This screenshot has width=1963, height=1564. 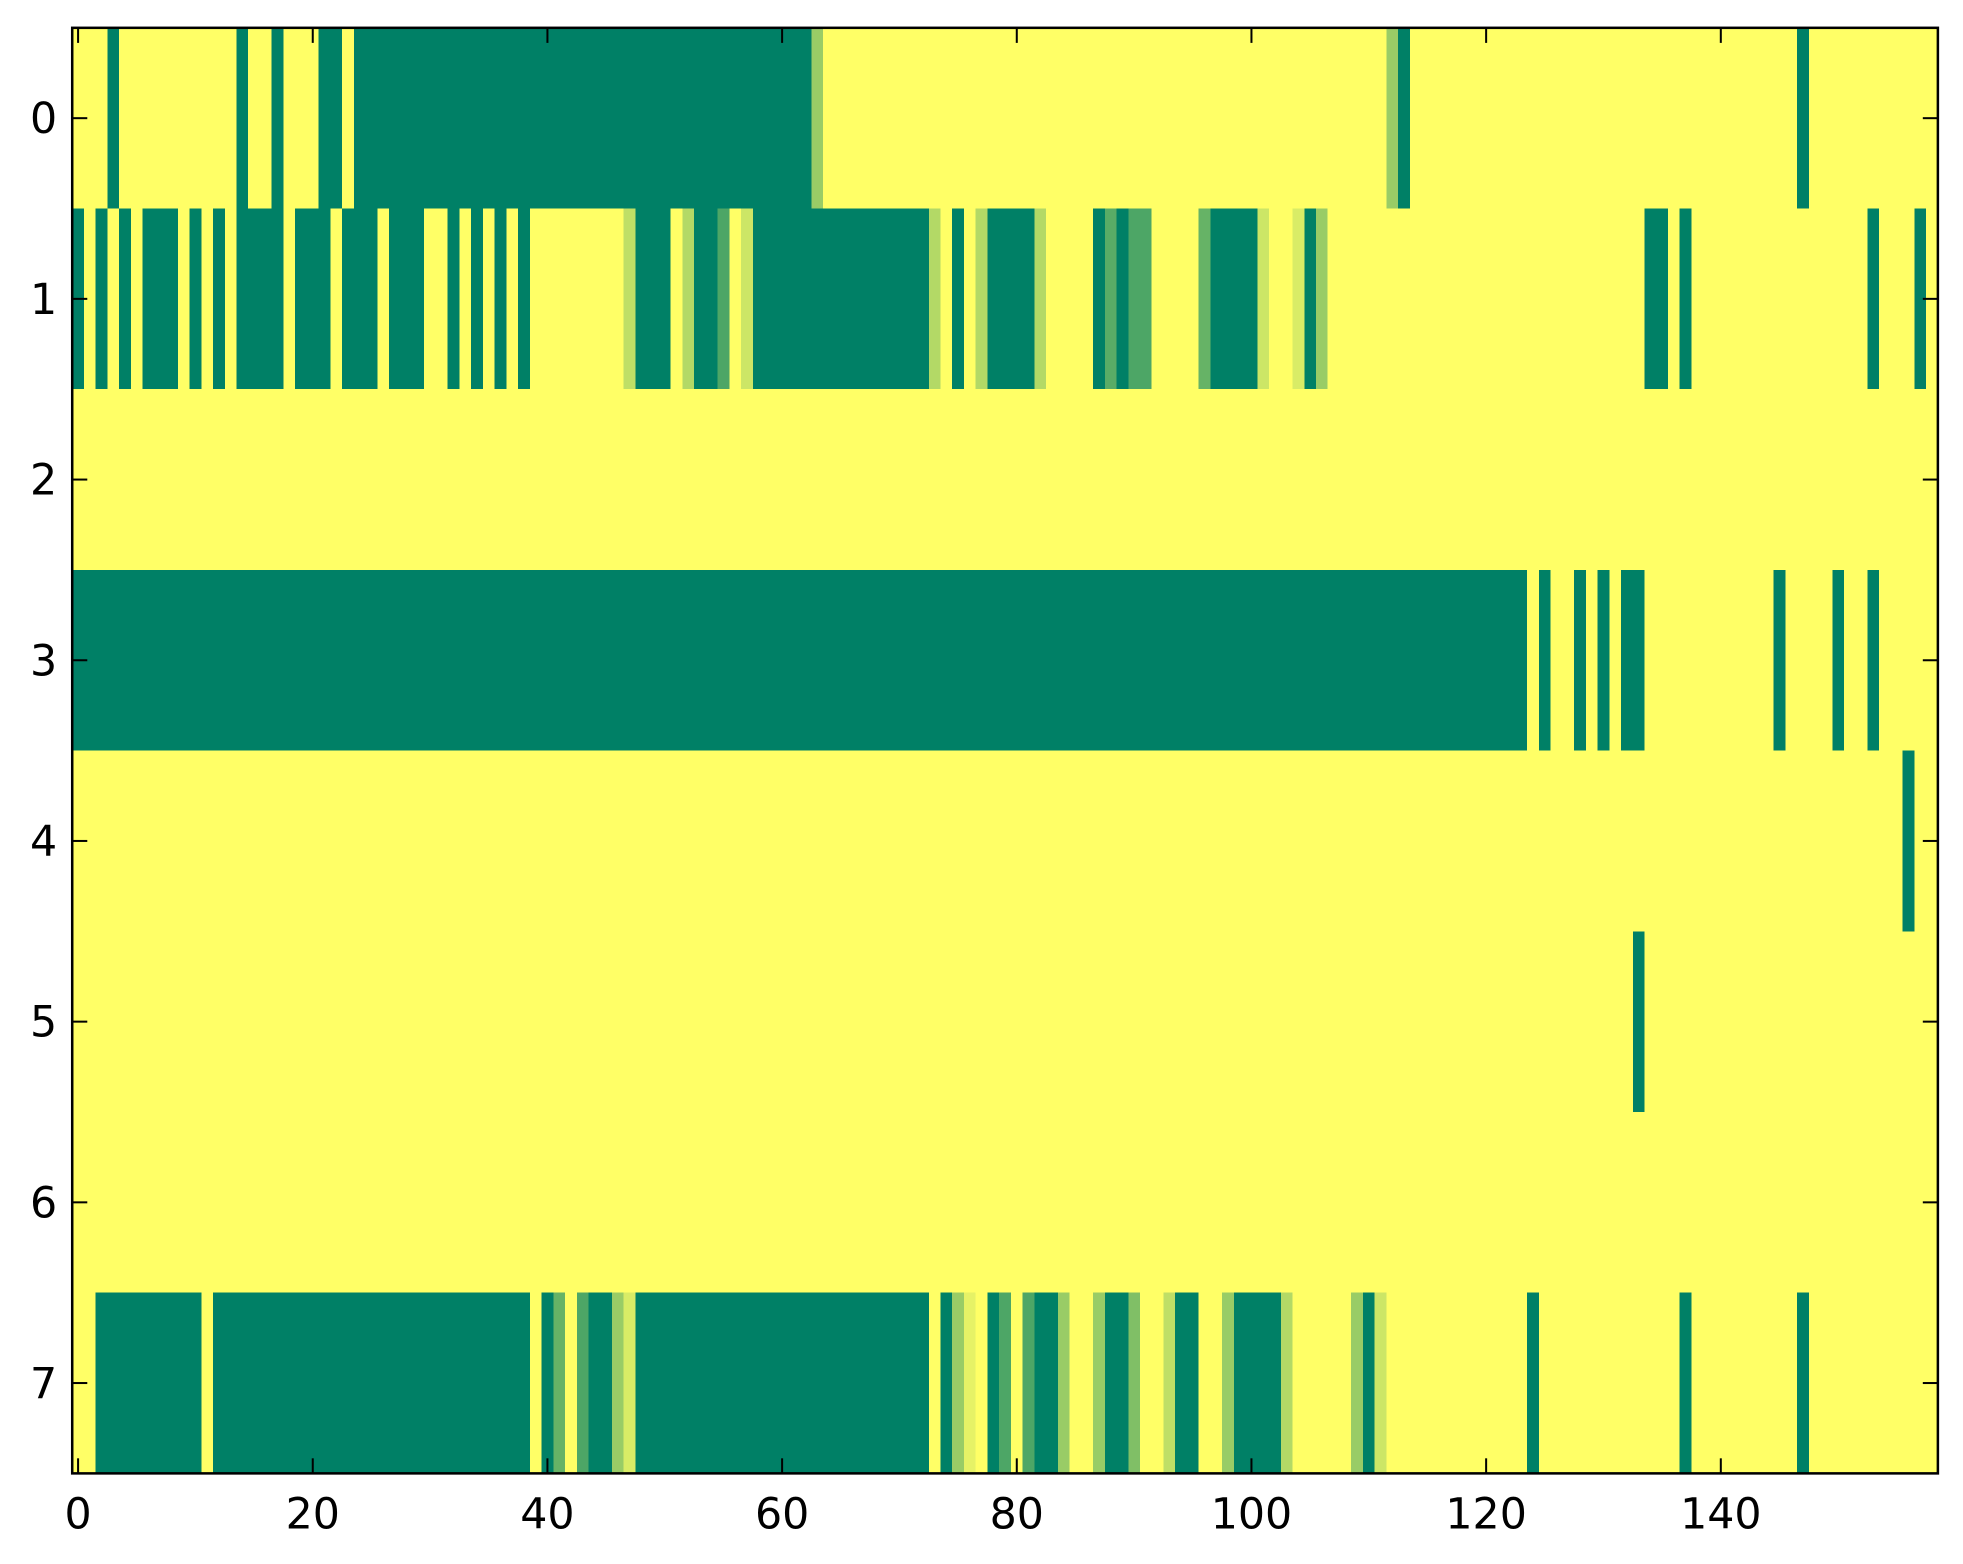 What do you see at coordinates (43, 1384) in the screenshot?
I see `y-tick-label: 7` at bounding box center [43, 1384].